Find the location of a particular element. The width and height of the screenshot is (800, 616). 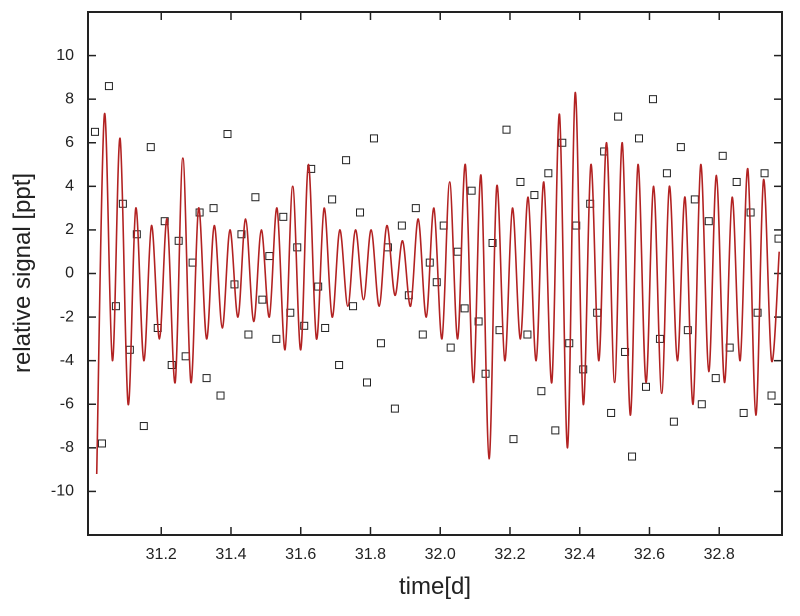

y-tick-label: 8 is located at coordinates (69, 98).